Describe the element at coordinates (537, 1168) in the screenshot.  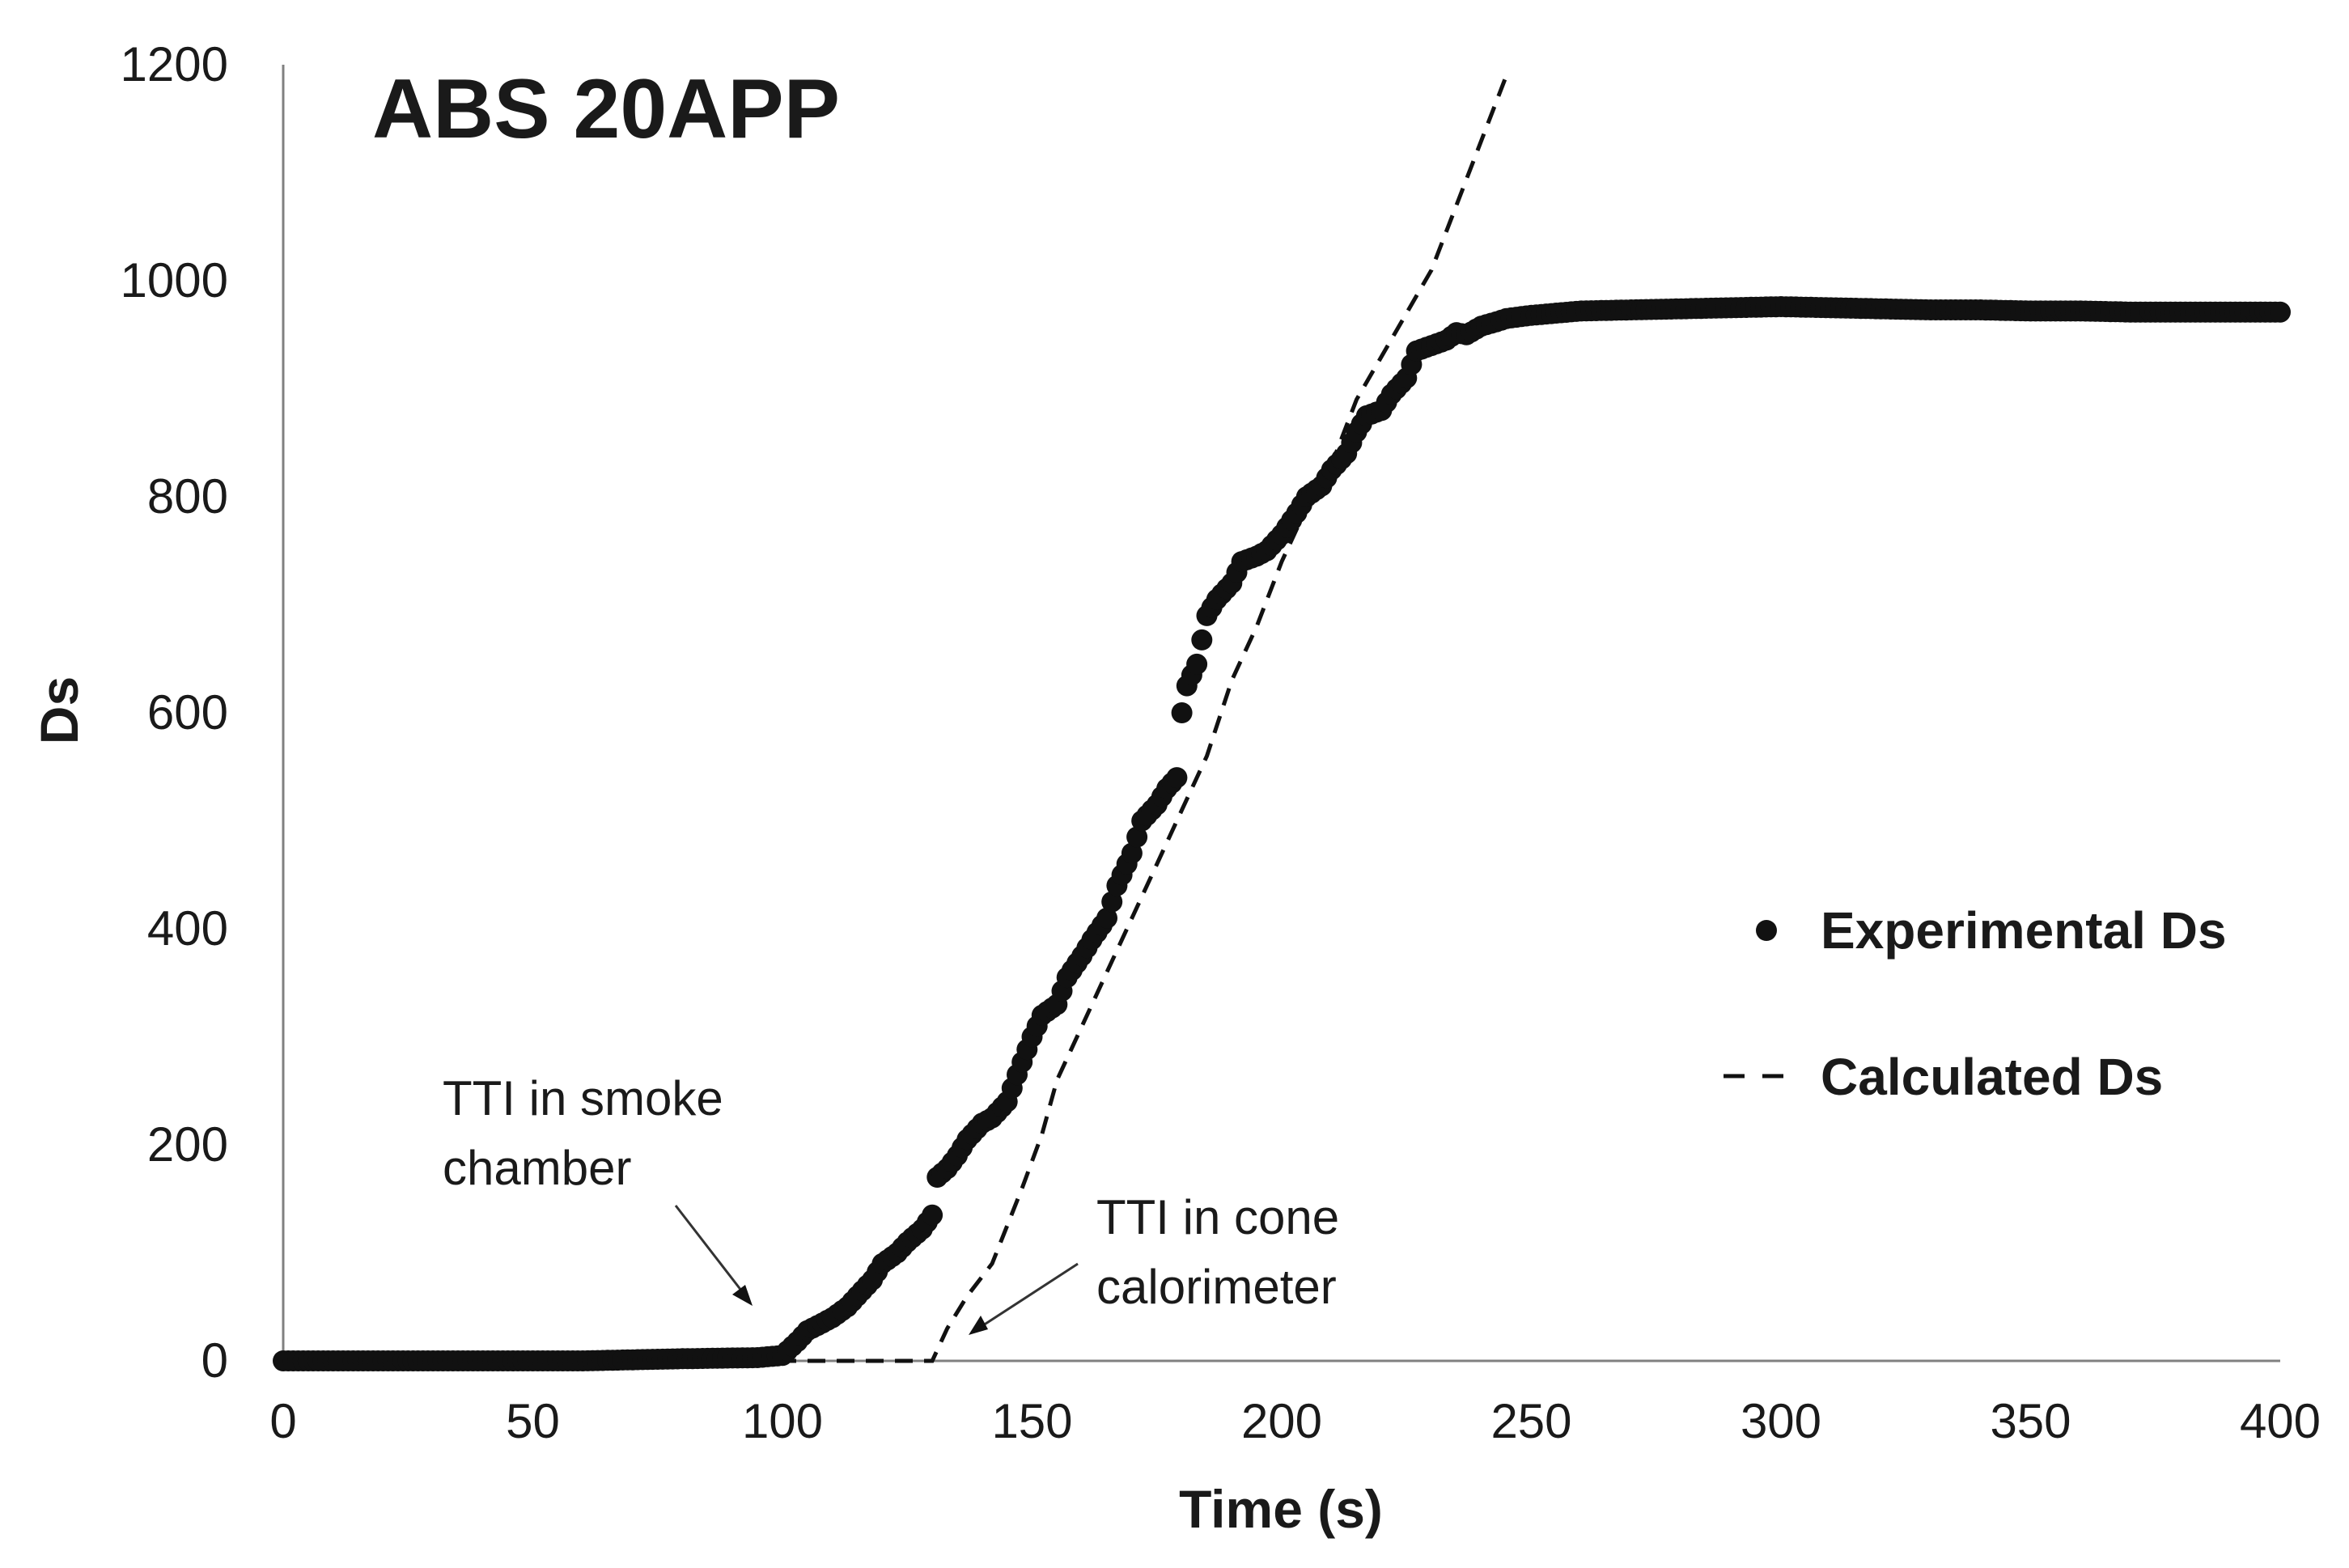
I see `annotation-line: chamber` at that location.